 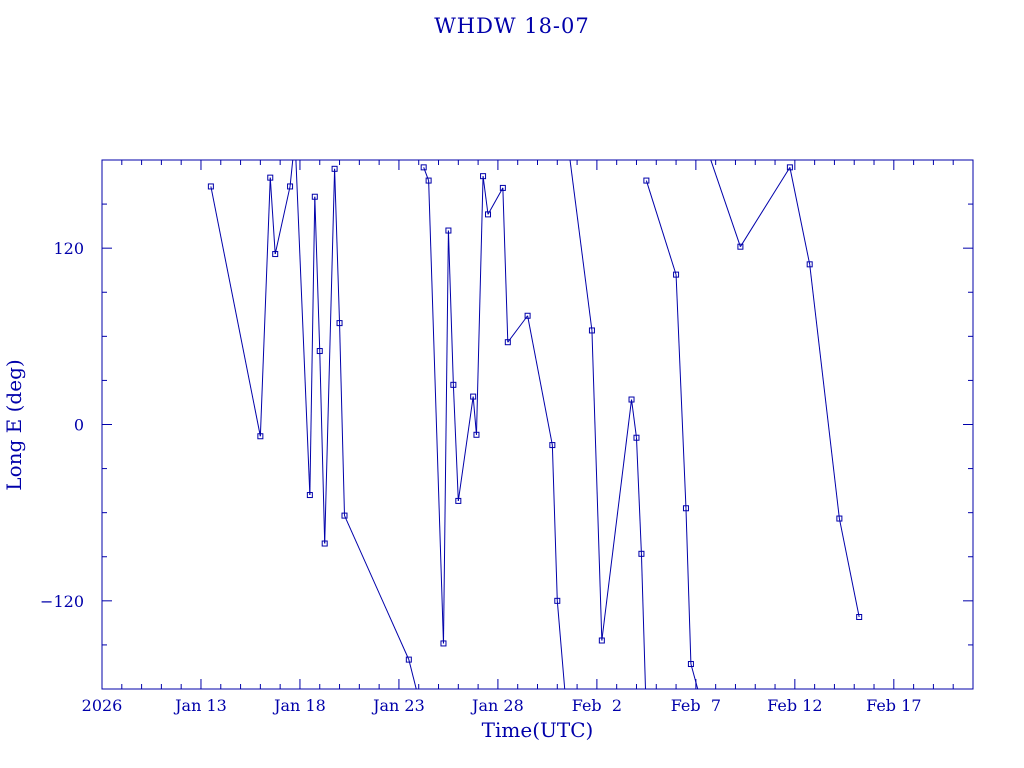 I want to click on x-tick-label: Jan 18, so click(x=299, y=705).